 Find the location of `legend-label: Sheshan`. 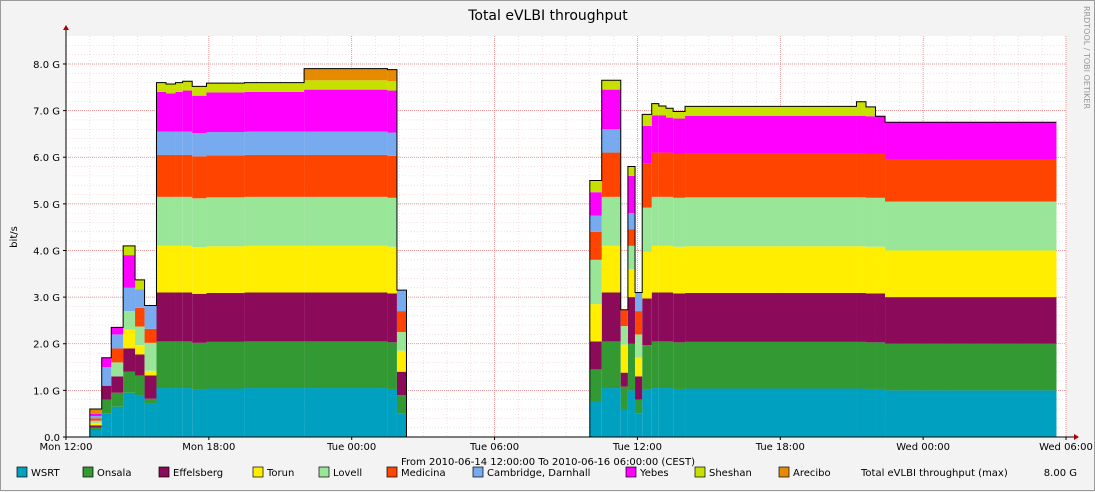

legend-label: Sheshan is located at coordinates (730, 473).